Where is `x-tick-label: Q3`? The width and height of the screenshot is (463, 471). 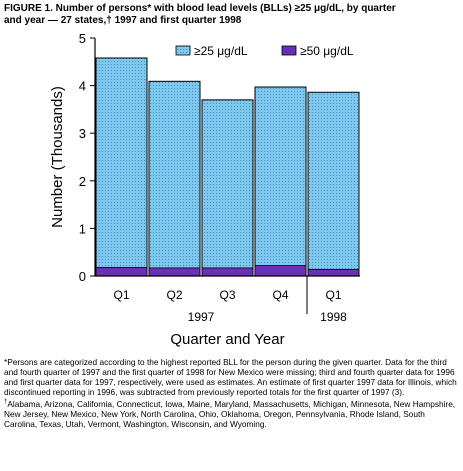 x-tick-label: Q3 is located at coordinates (227, 295).